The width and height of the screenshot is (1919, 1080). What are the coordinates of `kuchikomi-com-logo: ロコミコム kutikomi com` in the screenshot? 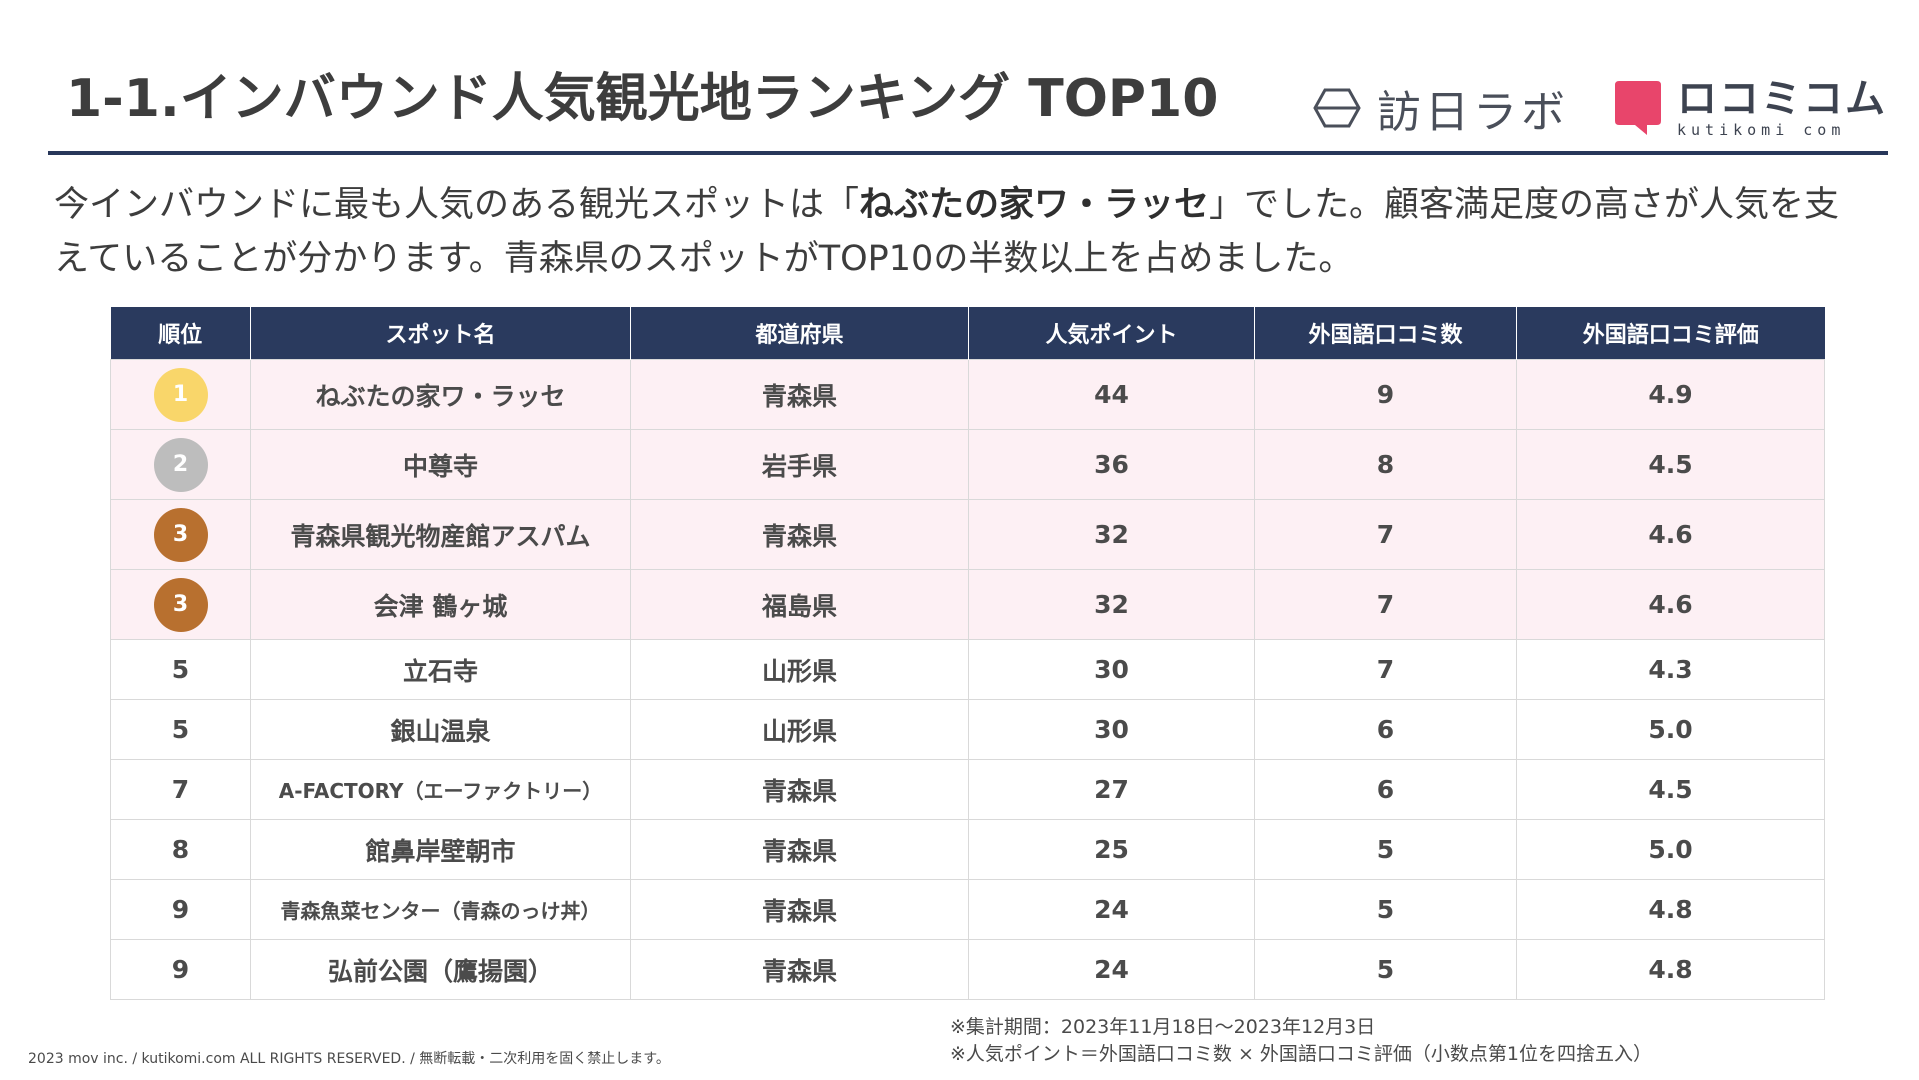 It's located at (1750, 108).